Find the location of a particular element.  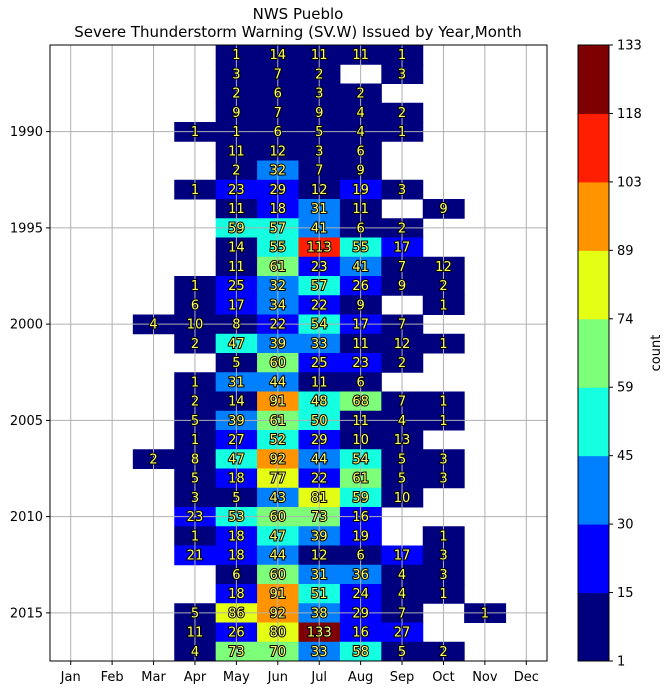

cell-value-label: 133 is located at coordinates (319, 633).